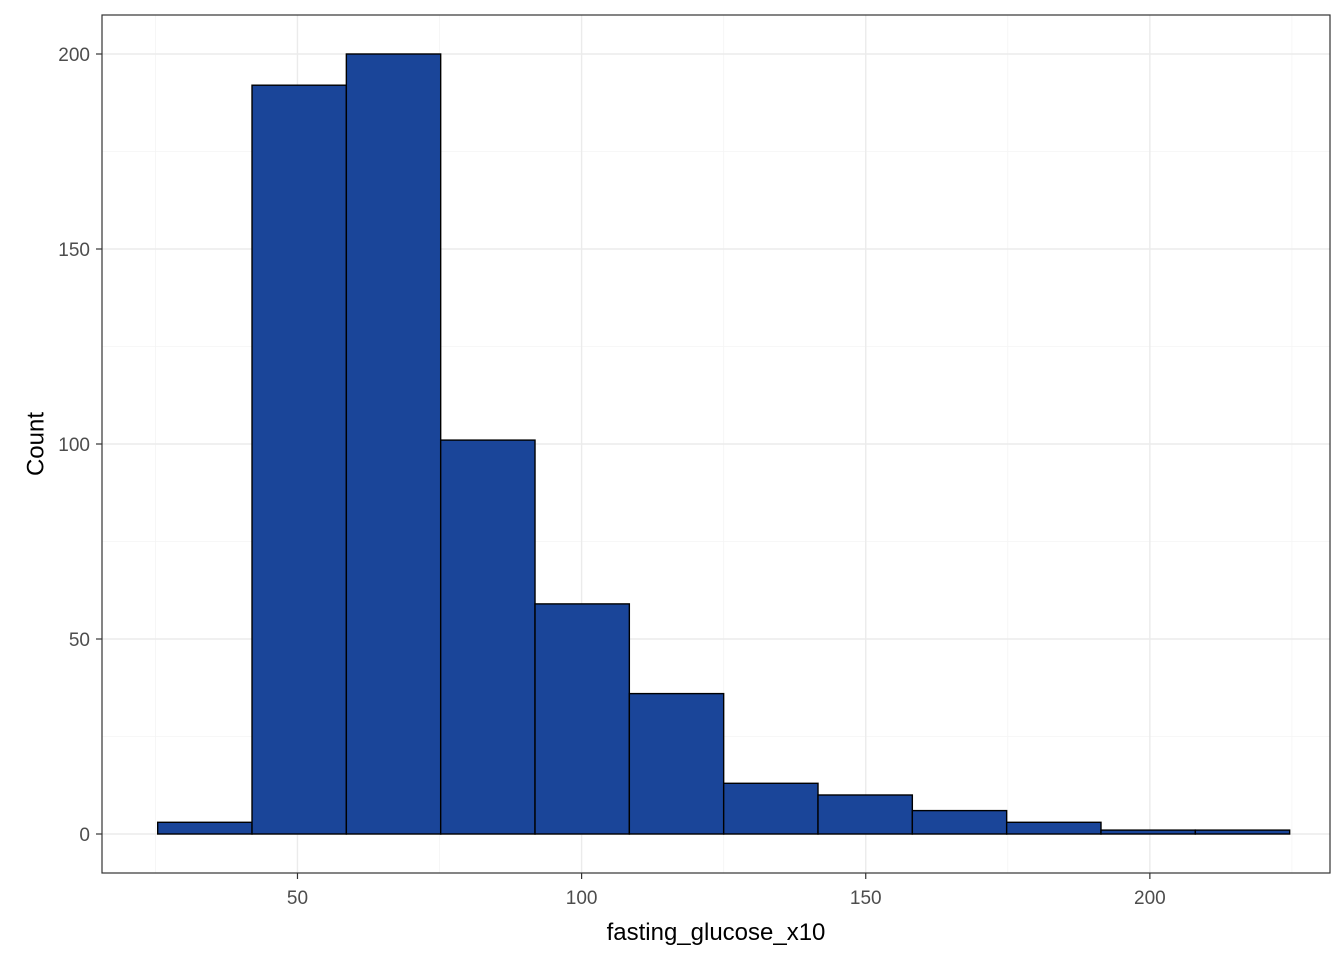 The image size is (1344, 960). I want to click on y-tick-label: 100, so click(74, 445).